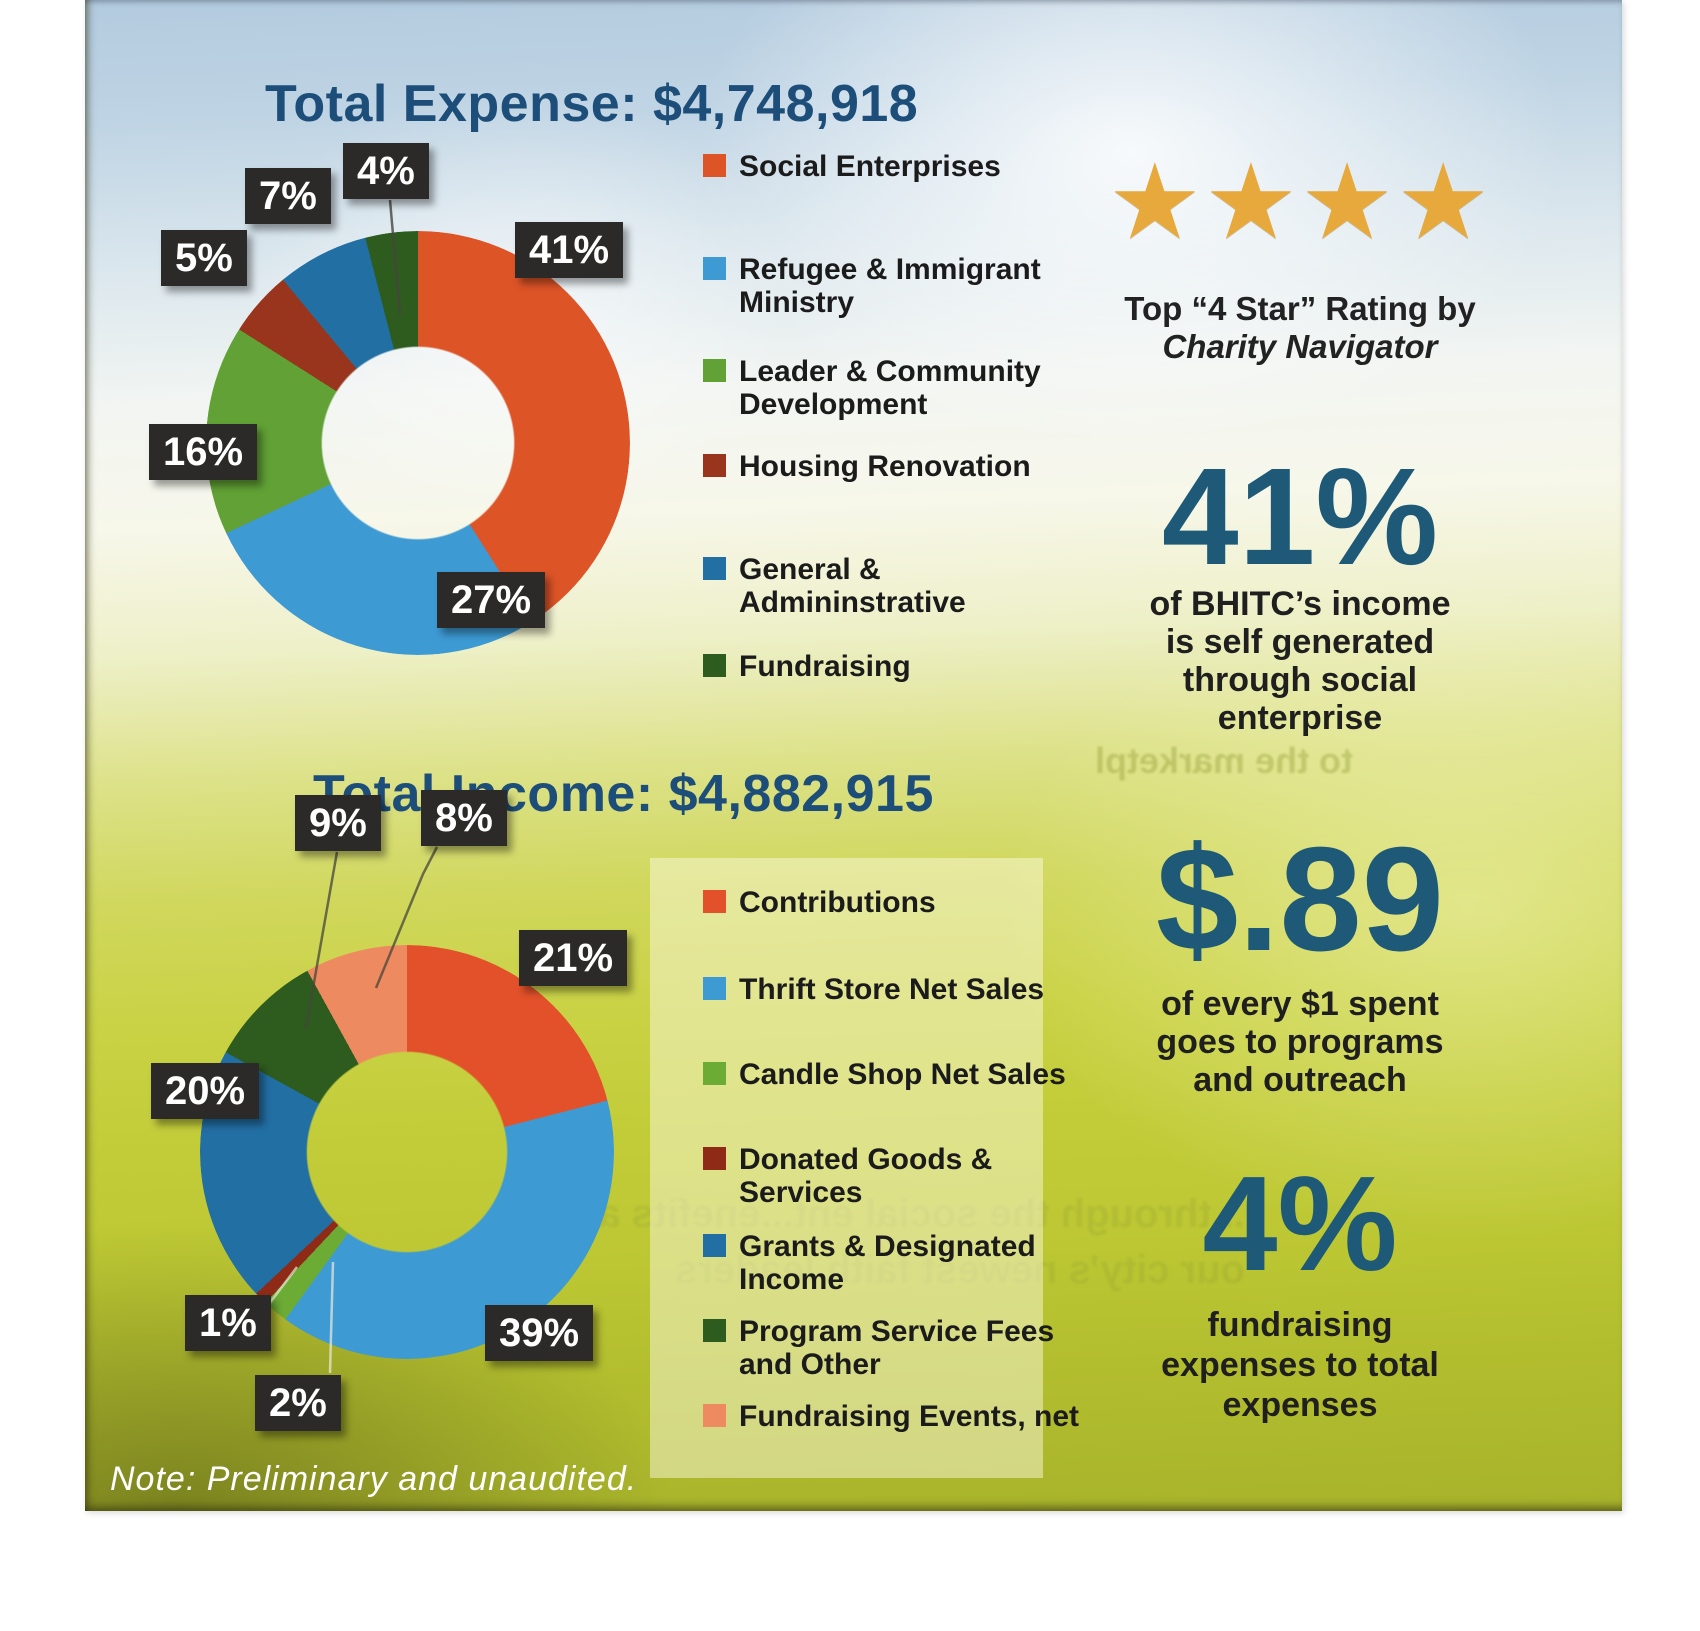  What do you see at coordinates (623, 794) in the screenshot?
I see `income-title: Total Income: $4,882,915` at bounding box center [623, 794].